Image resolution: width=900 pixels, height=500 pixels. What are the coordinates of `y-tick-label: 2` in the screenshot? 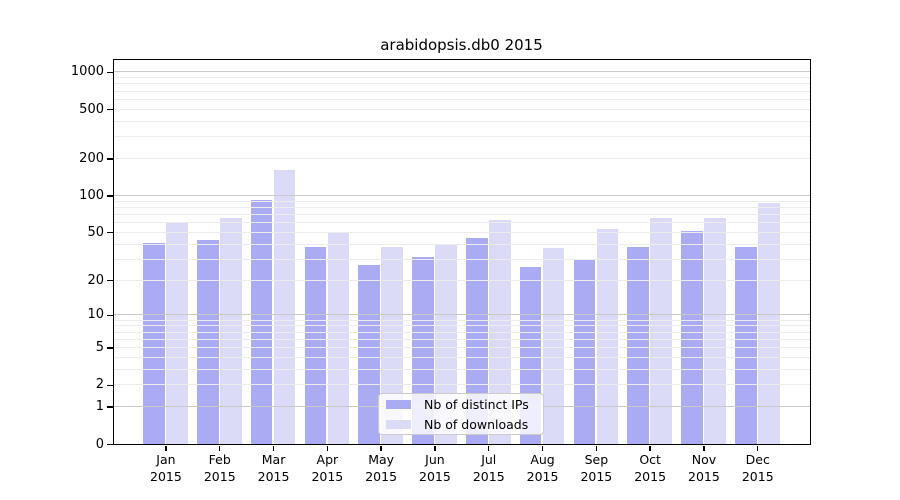 It's located at (99, 385).